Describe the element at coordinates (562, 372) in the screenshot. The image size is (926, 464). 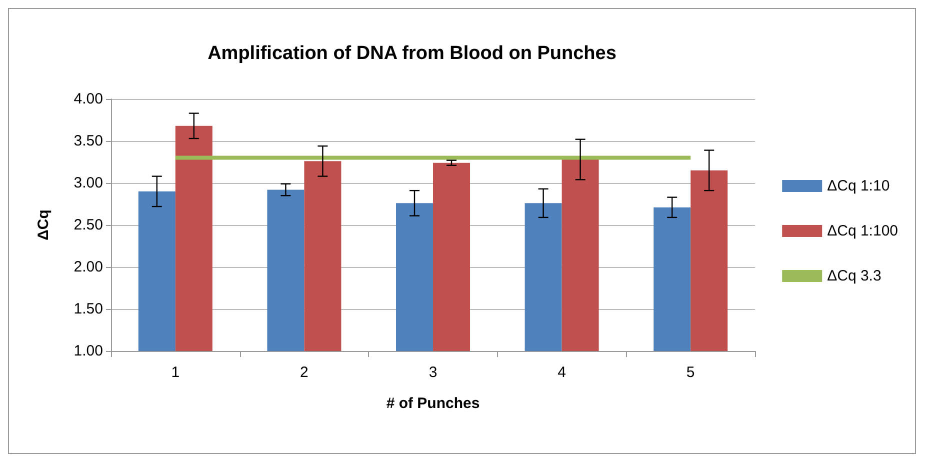
I see `x-tick-label: 4` at that location.